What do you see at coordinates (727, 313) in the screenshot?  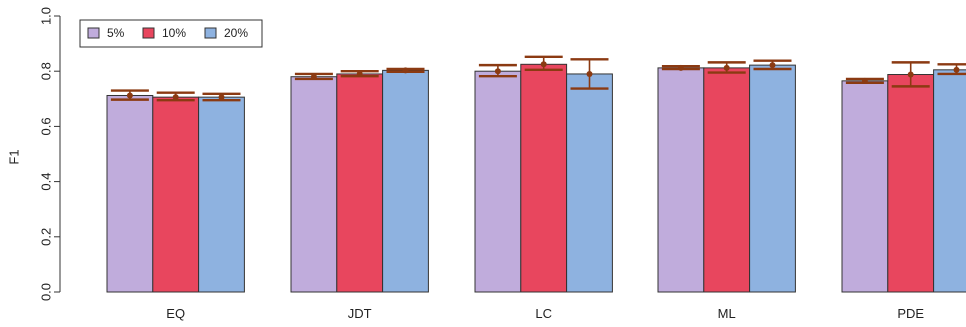 I see `x-category-label: ML` at bounding box center [727, 313].